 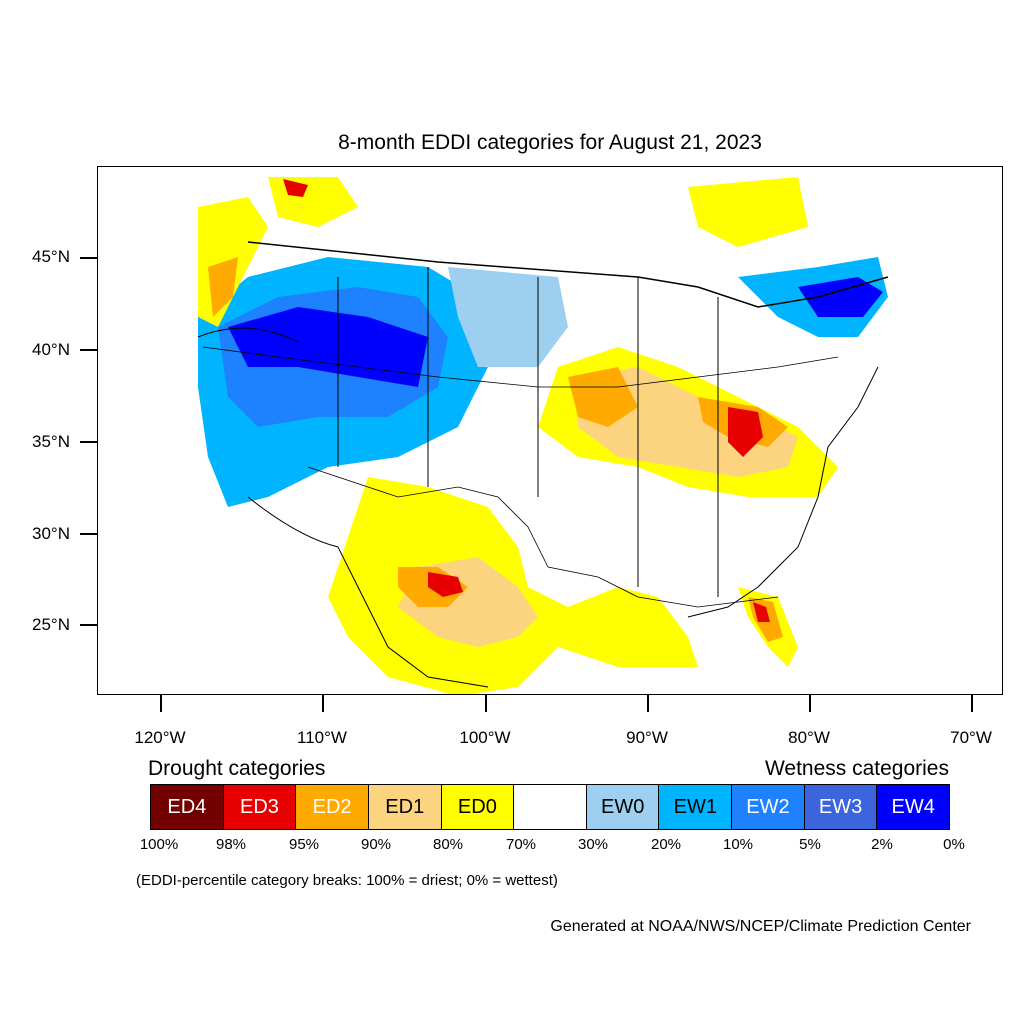 I want to click on percent-label: 98%, so click(x=231, y=844).